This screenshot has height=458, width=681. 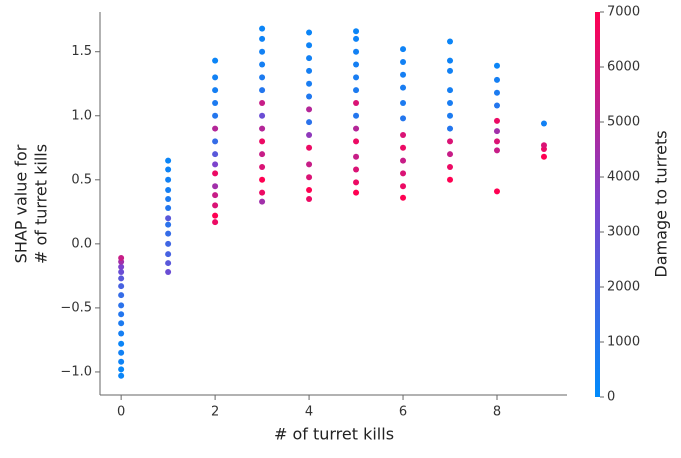 I want to click on colorbar-tick-label: 5000, so click(x=623, y=122).